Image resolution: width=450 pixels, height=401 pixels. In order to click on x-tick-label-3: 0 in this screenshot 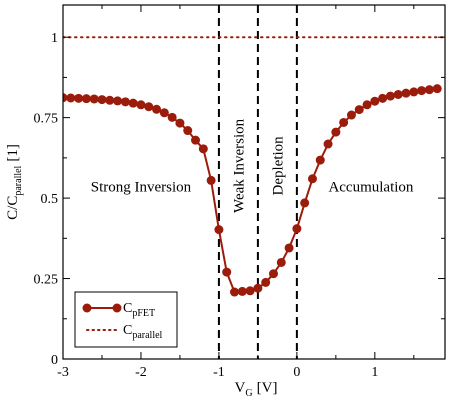, I will do `click(296, 372)`.